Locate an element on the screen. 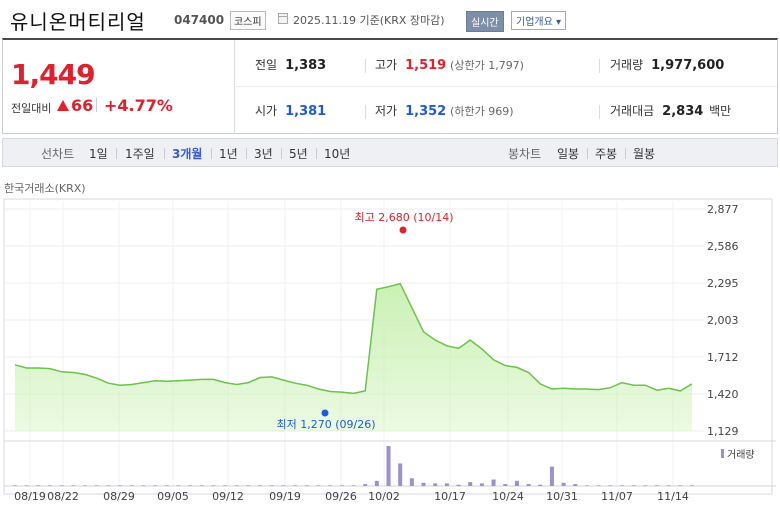  volume-value: 1,977,600 is located at coordinates (688, 65).